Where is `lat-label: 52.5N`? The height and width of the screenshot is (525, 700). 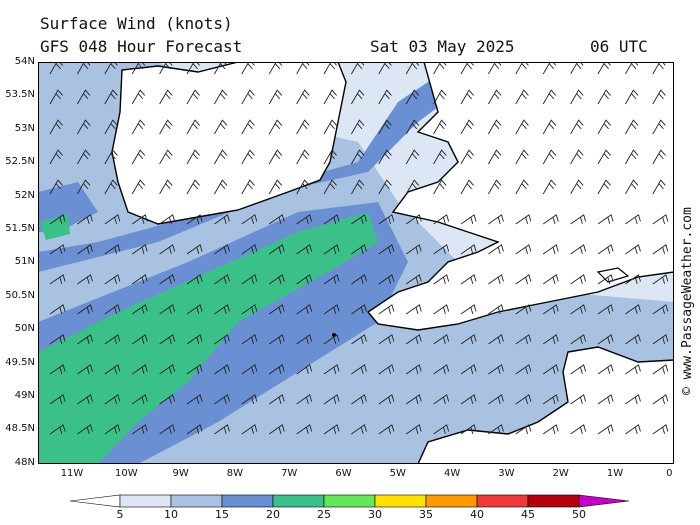 lat-label: 52.5N is located at coordinates (20, 162).